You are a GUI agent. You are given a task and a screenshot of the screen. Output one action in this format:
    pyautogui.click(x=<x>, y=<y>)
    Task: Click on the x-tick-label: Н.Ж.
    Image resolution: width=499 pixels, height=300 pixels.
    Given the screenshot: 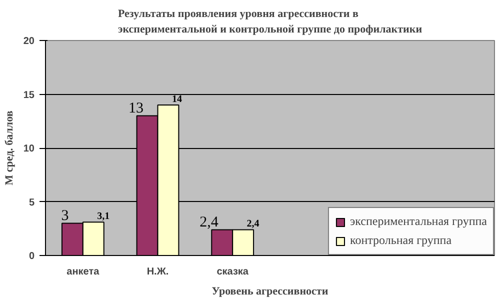 What is the action you would take?
    pyautogui.click(x=157, y=272)
    